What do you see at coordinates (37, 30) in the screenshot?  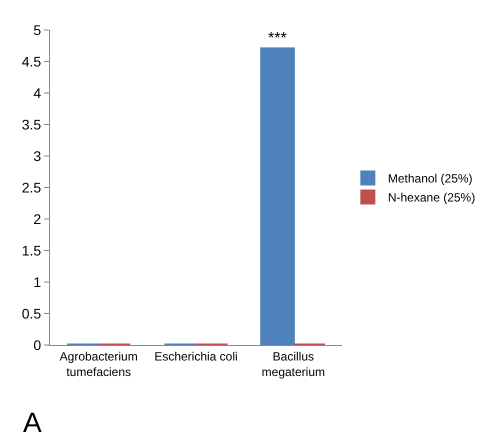 I see `y-tick-label: 5` at bounding box center [37, 30].